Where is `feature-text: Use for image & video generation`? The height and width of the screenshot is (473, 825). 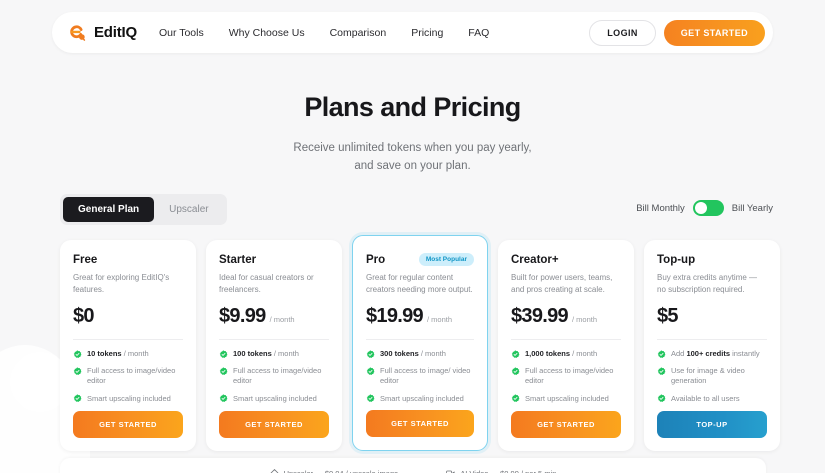
feature-text: Use for image & video generation is located at coordinates (708, 376).